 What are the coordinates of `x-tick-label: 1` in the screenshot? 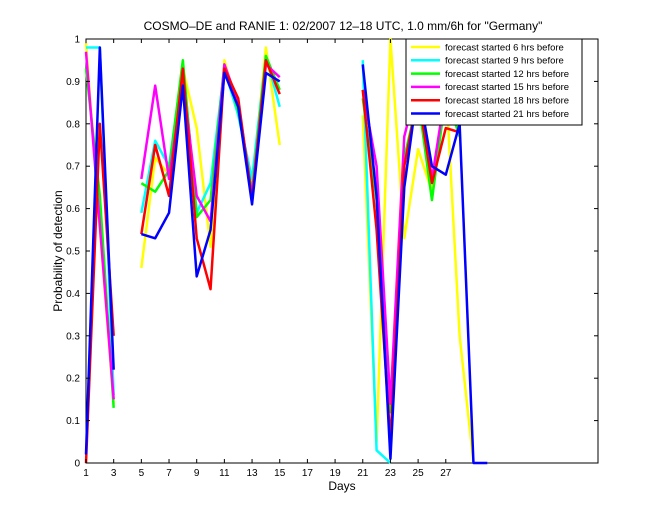 It's located at (86, 473).